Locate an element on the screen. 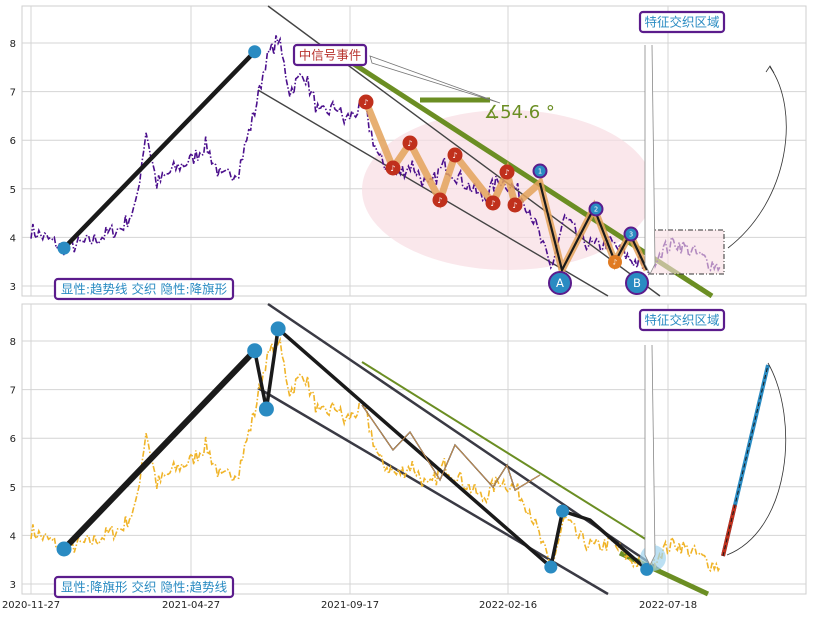  point-a-label: A is located at coordinates (560, 283).